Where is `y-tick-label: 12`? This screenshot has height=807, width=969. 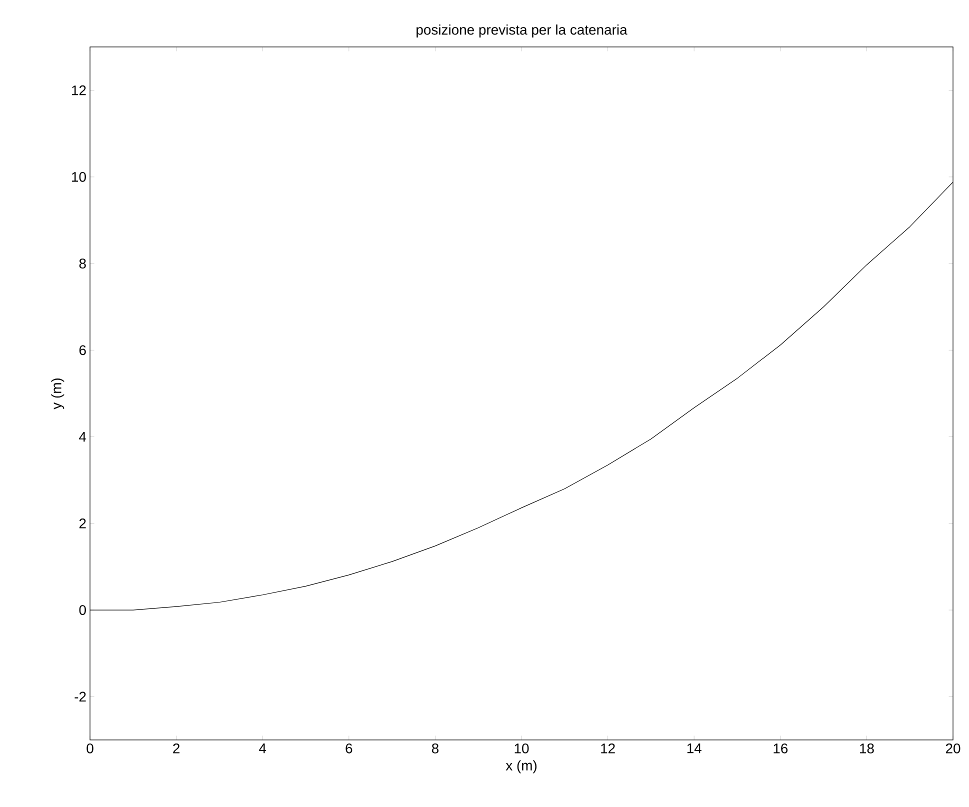 y-tick-label: 12 is located at coordinates (79, 90).